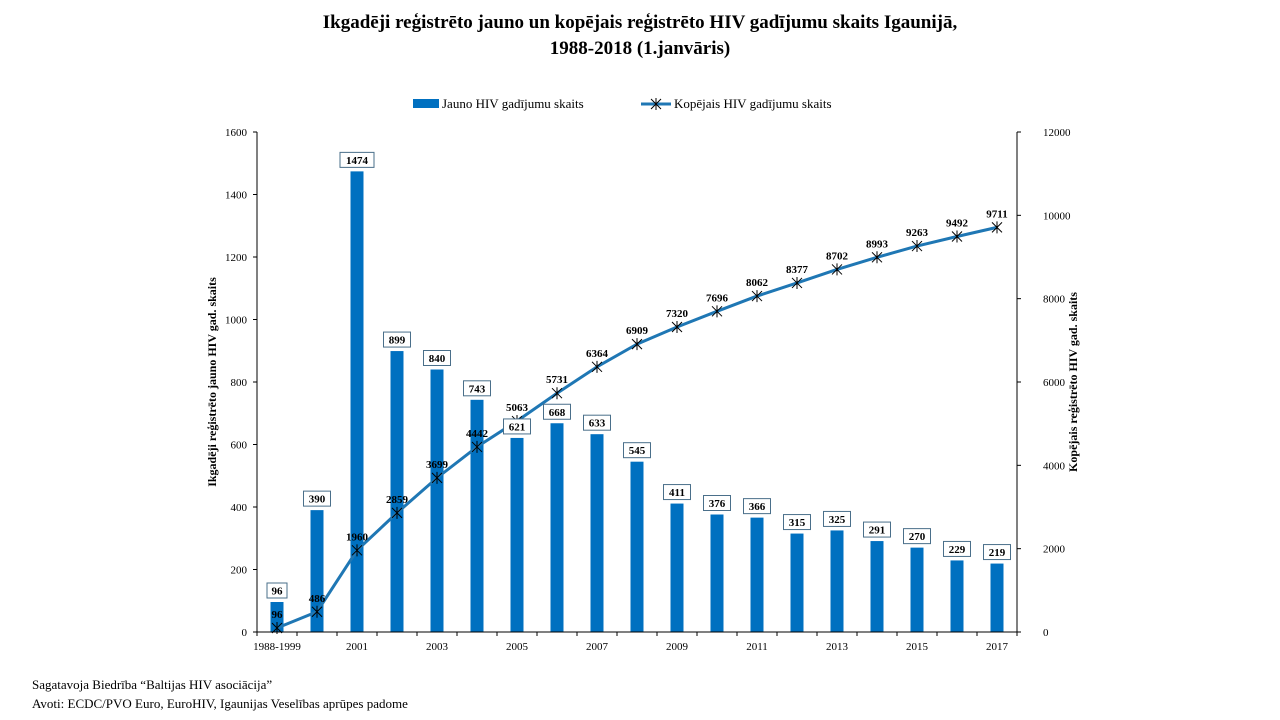 This screenshot has height=720, width=1280. Describe the element at coordinates (757, 283) in the screenshot. I see `line-data-label: 8062` at that location.